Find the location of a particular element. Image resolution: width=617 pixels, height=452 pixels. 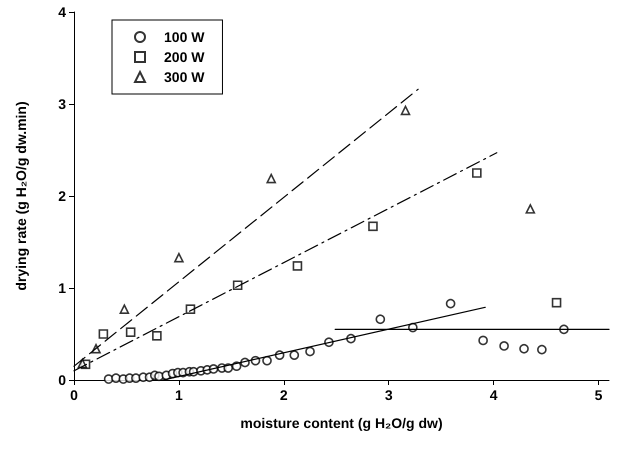

x-axis-title: moisture content (g H₂O/g dw) is located at coordinates (341, 423).